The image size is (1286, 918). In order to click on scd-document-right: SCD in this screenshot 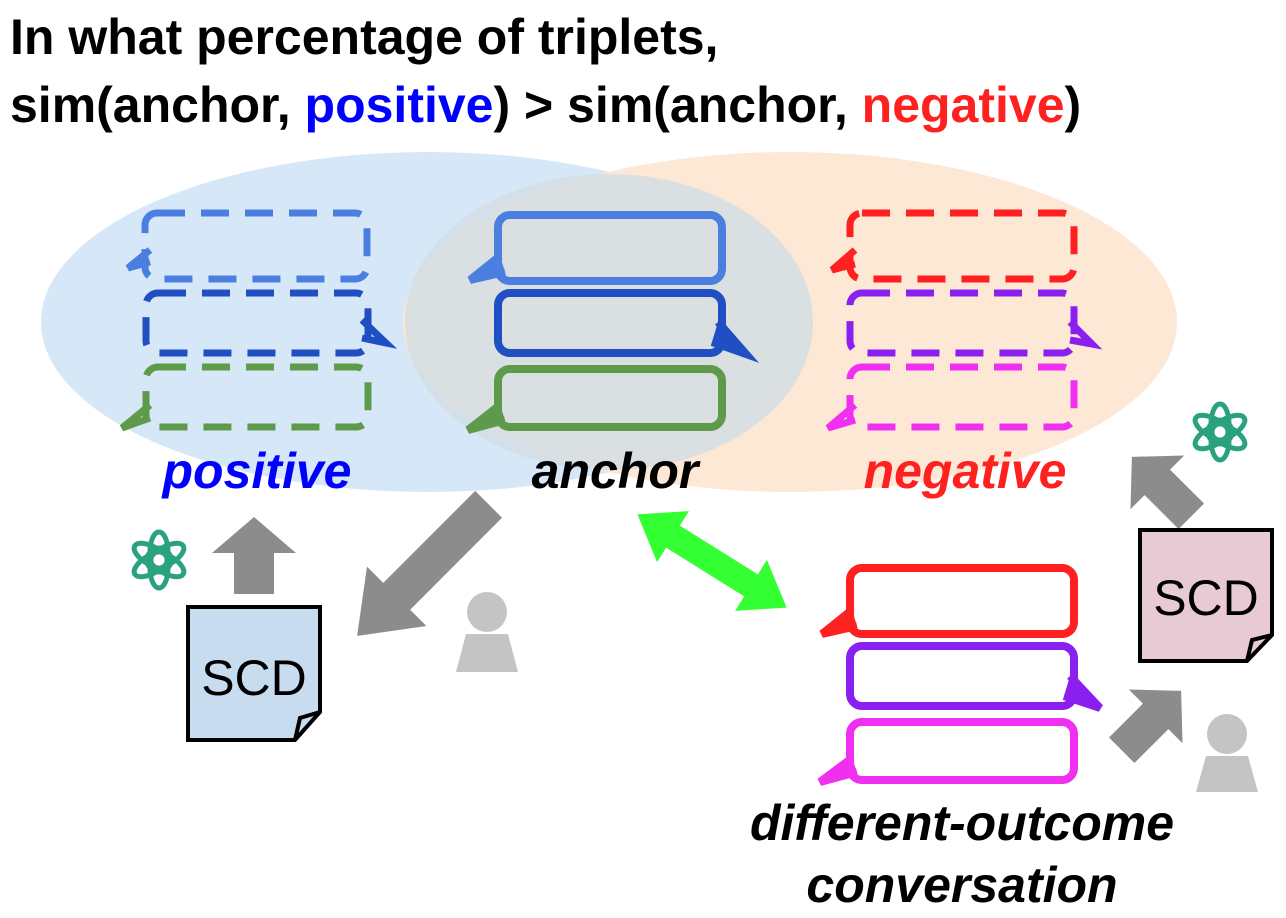, I will do `click(1206, 595)`.